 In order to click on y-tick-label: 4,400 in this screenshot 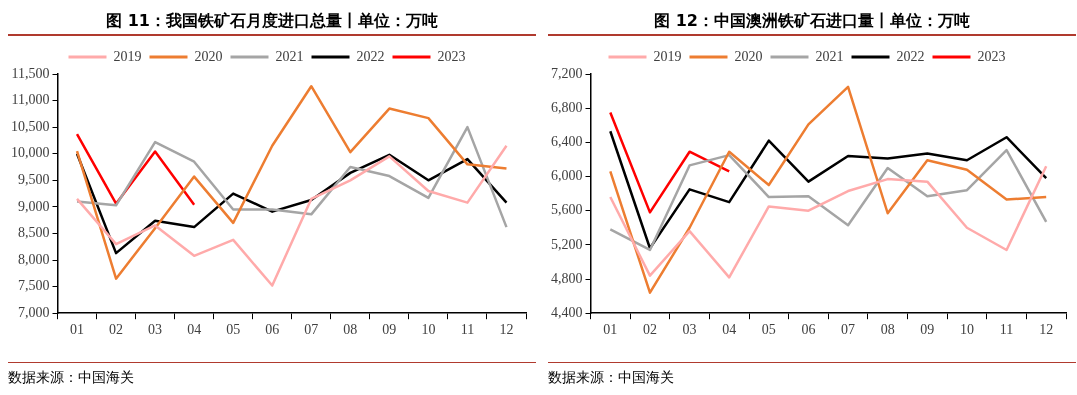, I will do `click(567, 312)`.